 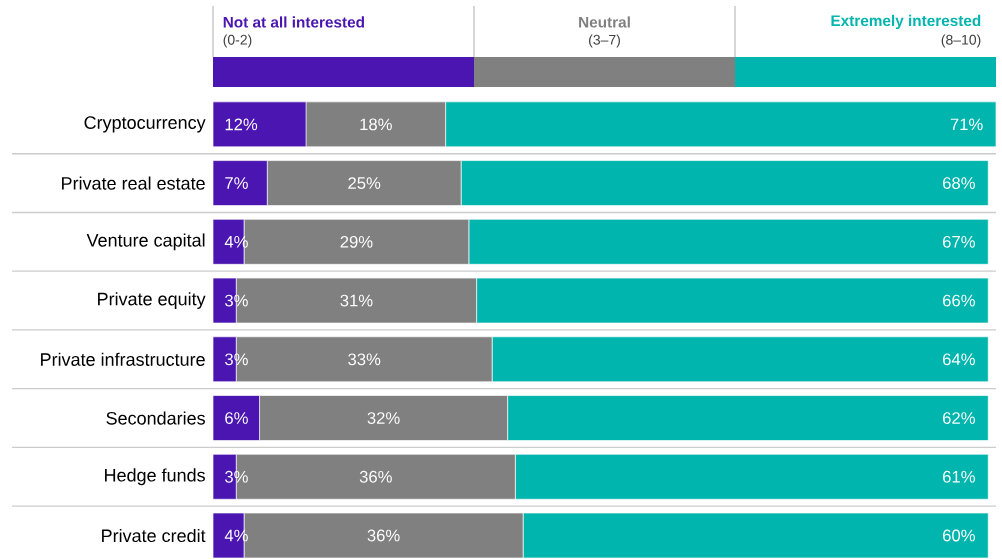 I want to click on data-label: 64%, so click(x=959, y=359).